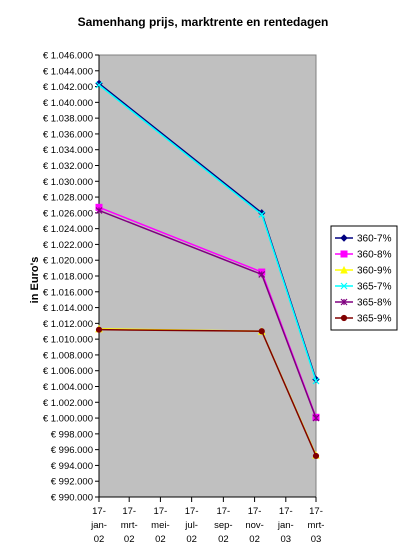 The image size is (406, 560). Describe the element at coordinates (68, 308) in the screenshot. I see `y-tick-label: € 1.014.000` at that location.